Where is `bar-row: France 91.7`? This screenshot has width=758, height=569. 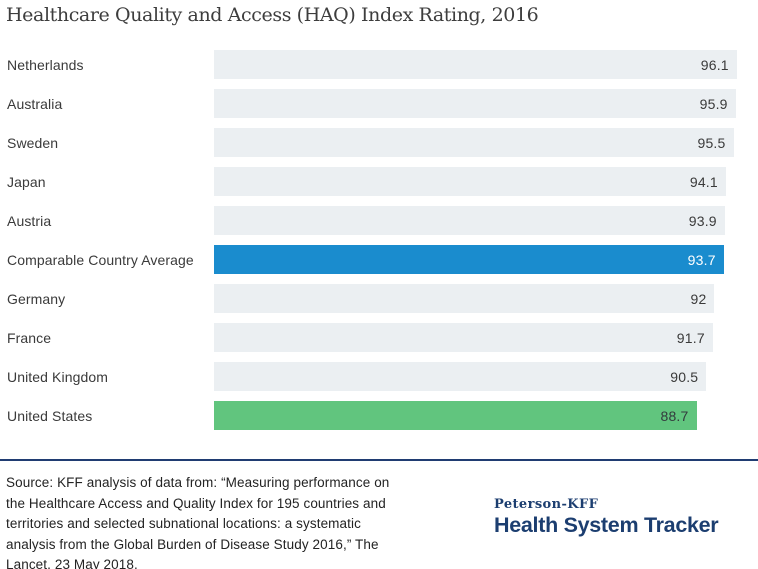 bar-row: France 91.7 is located at coordinates (379, 337).